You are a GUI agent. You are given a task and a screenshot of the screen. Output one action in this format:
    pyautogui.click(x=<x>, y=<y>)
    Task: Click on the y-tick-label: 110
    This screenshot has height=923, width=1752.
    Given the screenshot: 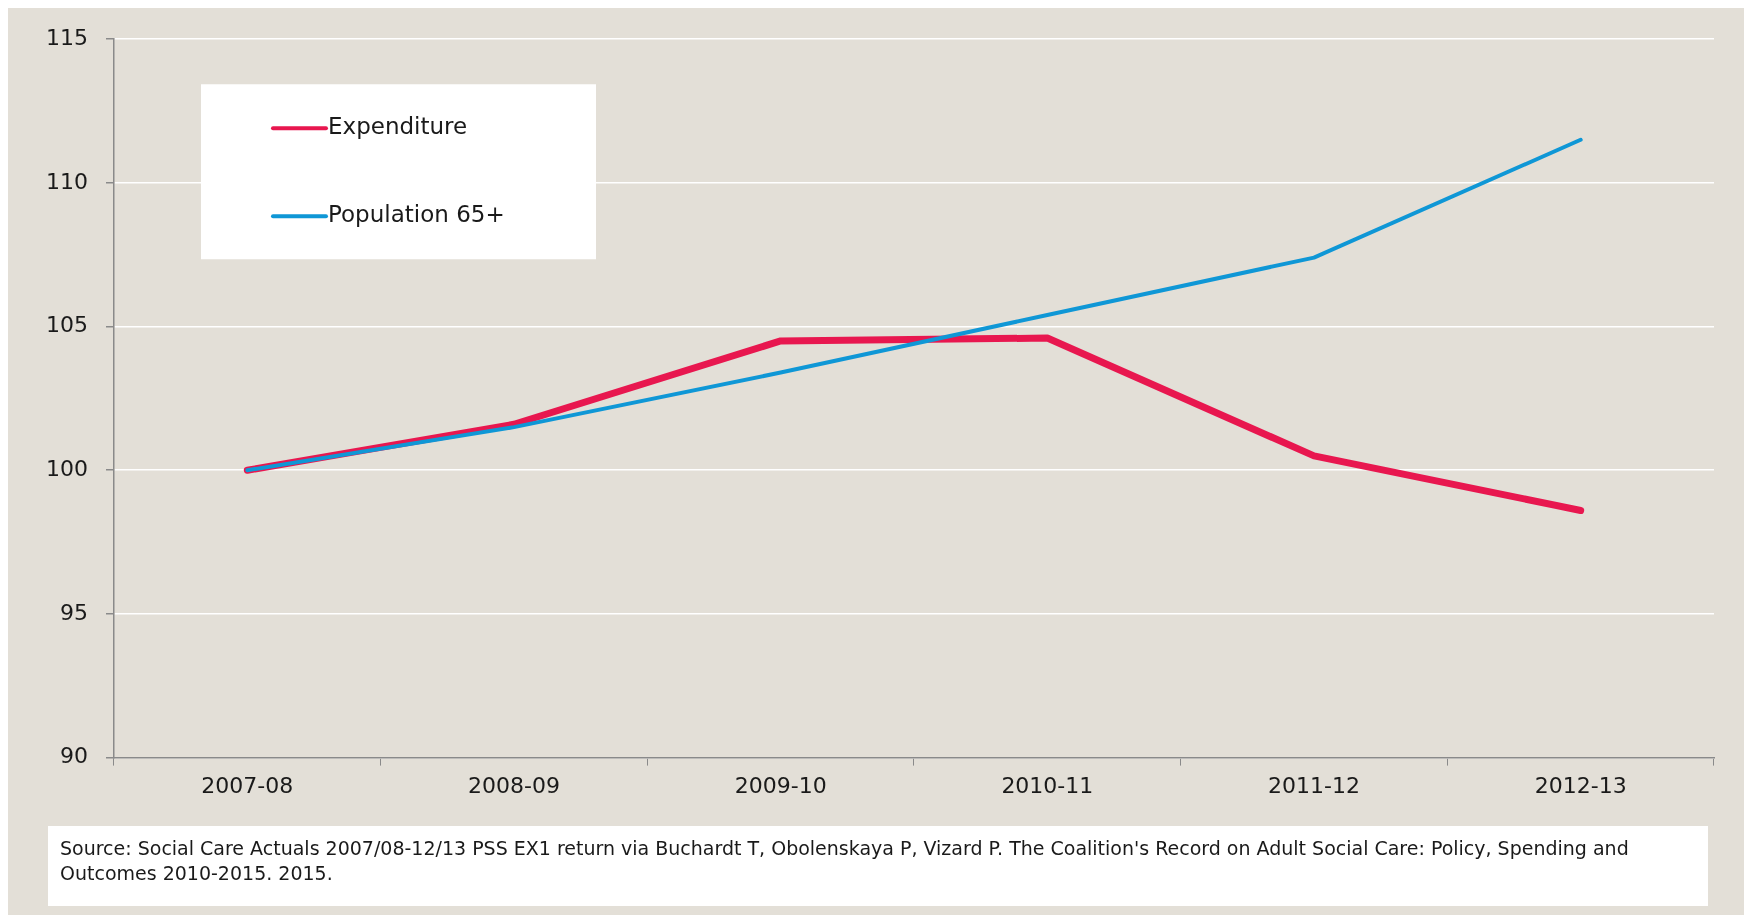 What is the action you would take?
    pyautogui.click(x=66, y=181)
    